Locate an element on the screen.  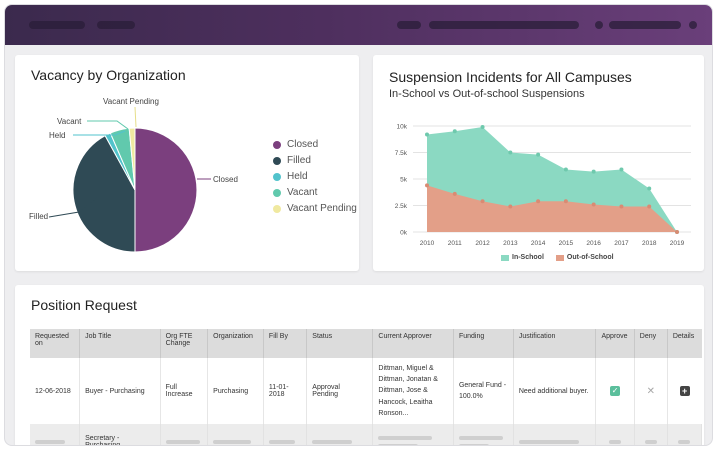
user-menu-placeholder is located at coordinates (645, 25).